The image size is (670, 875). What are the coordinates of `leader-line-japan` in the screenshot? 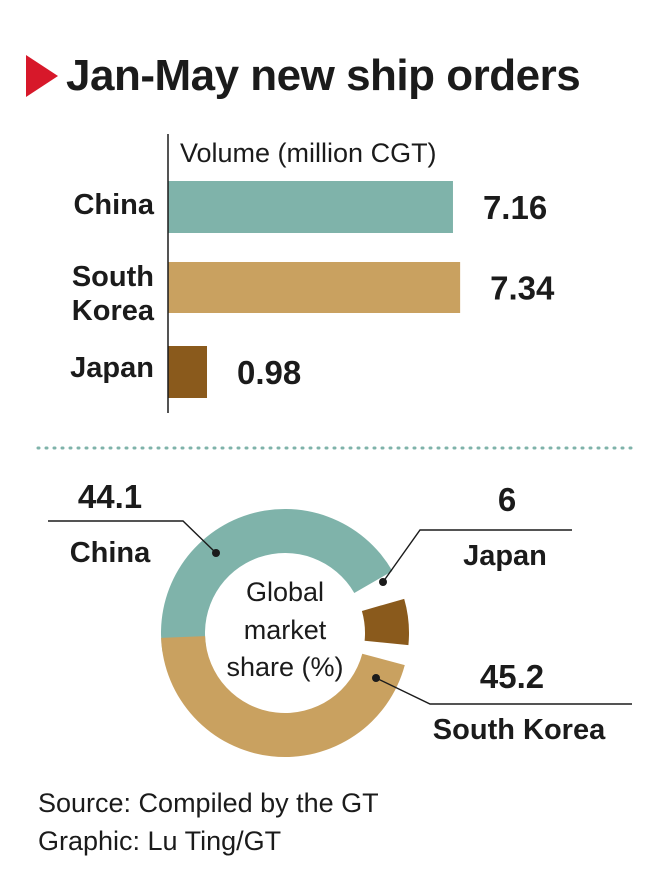 It's located at (477, 556).